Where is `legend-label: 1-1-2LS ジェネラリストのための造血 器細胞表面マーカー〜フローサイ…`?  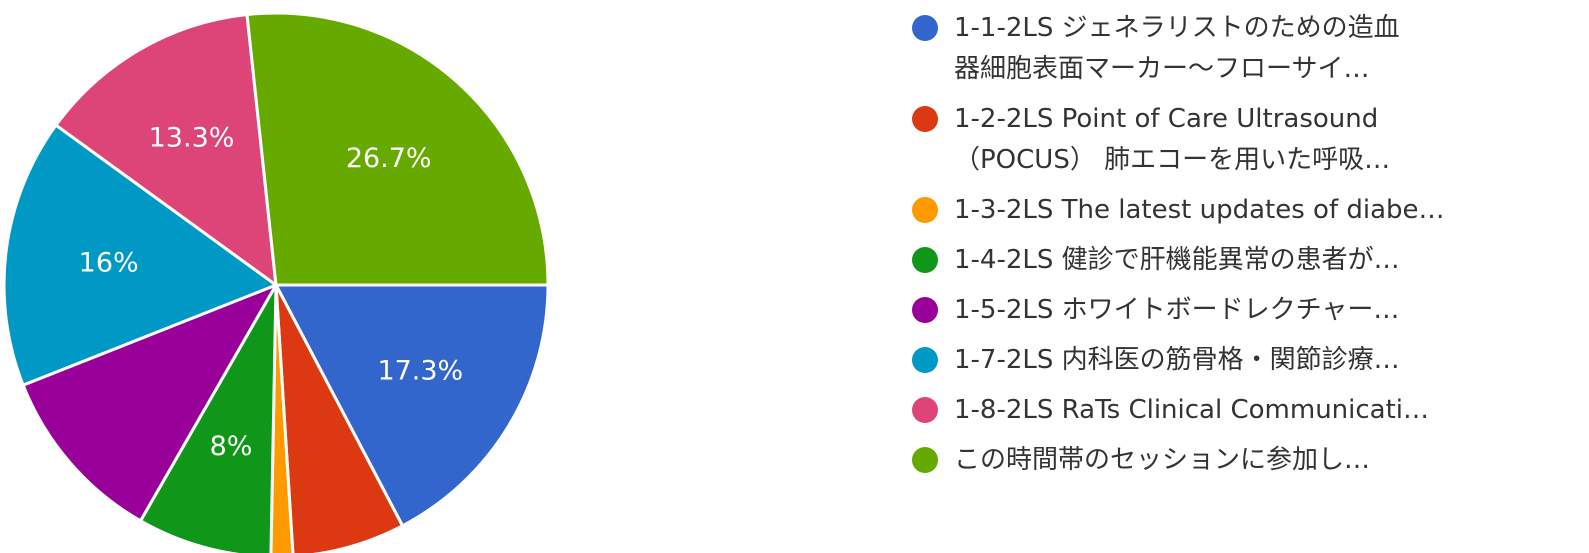
legend-label: 1-1-2LS ジェネラリストのための造血 器細胞表面マーカー〜フローサイ… is located at coordinates (1177, 48).